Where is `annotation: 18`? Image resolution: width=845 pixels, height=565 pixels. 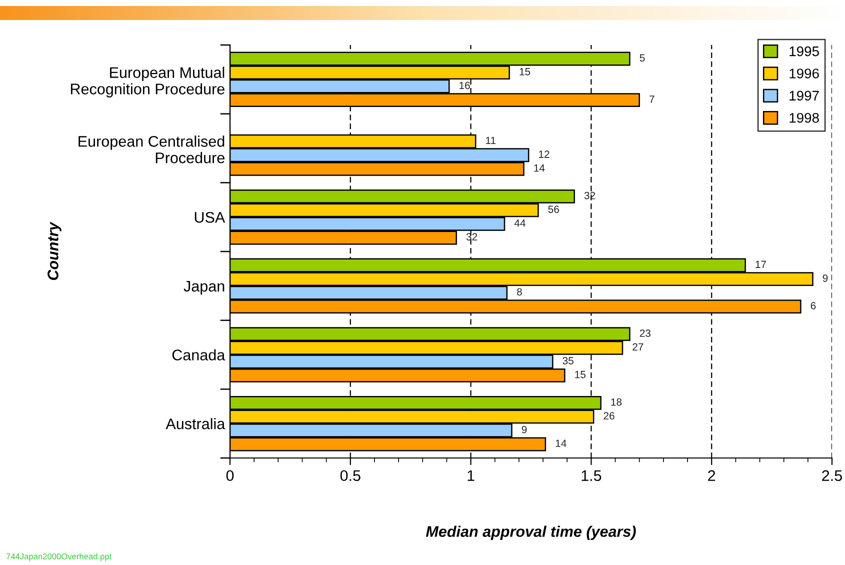 annotation: 18 is located at coordinates (616, 402).